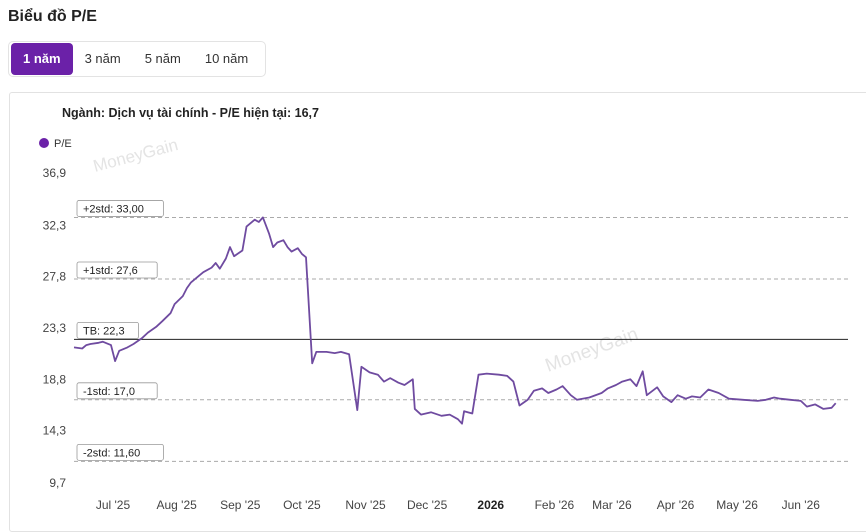 This screenshot has height=532, width=866. I want to click on tab-10-years: 10 năm, so click(226, 58).